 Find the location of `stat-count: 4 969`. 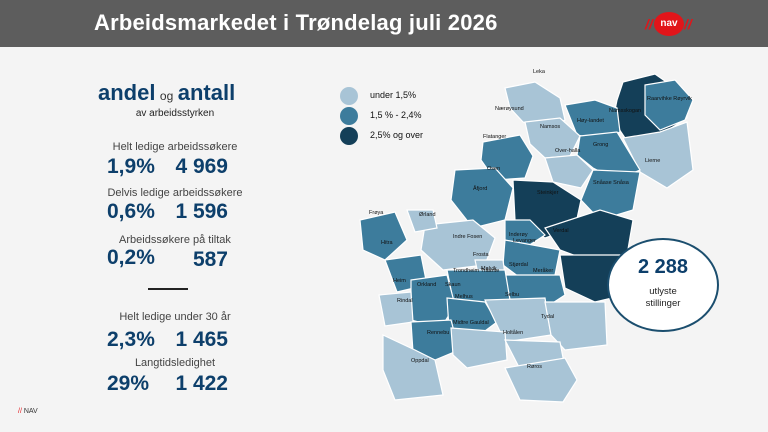

stat-count: 4 969 is located at coordinates (201, 166).